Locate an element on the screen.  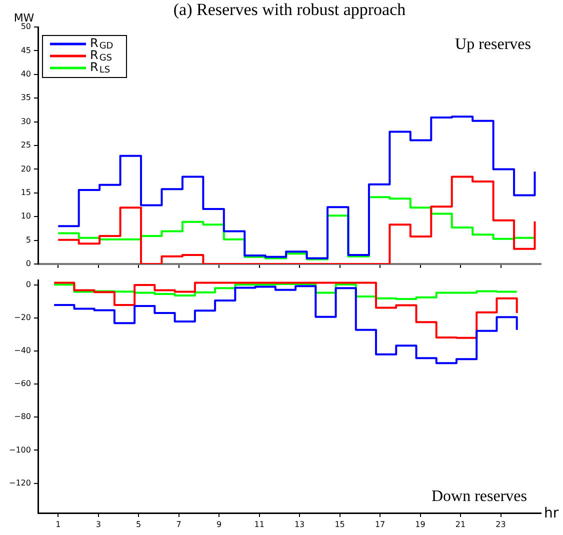
x-tick-label: 21 is located at coordinates (460, 524).